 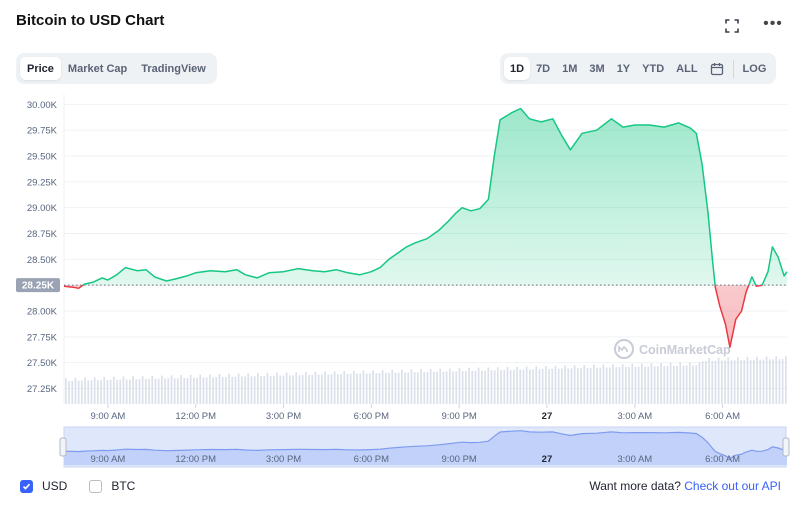 I want to click on range-1d: 1D, so click(x=517, y=68).